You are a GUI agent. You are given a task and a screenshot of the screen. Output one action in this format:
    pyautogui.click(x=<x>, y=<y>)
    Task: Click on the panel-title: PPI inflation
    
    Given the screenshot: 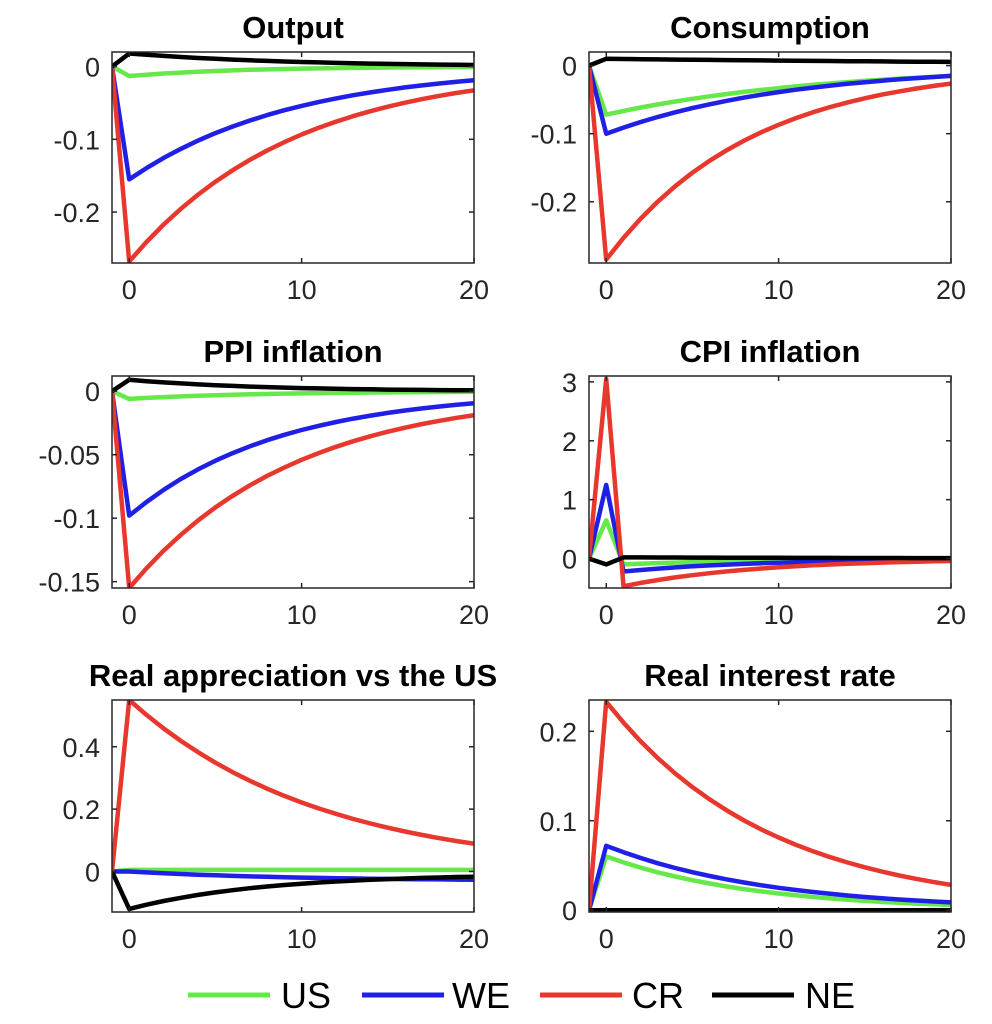 What is the action you would take?
    pyautogui.click(x=292, y=351)
    